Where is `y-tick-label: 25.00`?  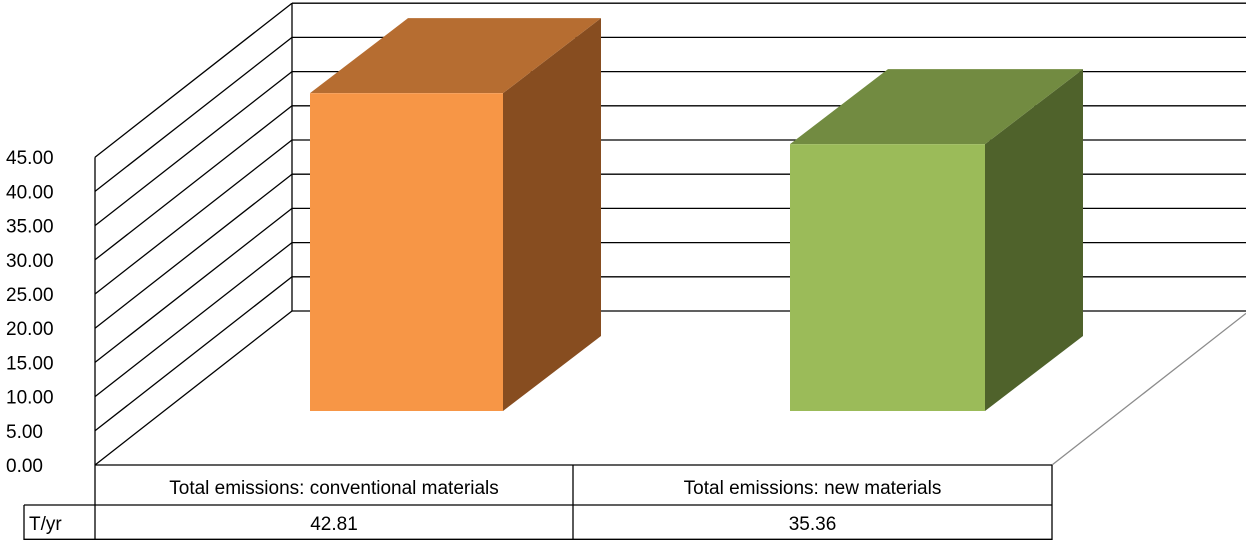 y-tick-label: 25.00 is located at coordinates (30, 295).